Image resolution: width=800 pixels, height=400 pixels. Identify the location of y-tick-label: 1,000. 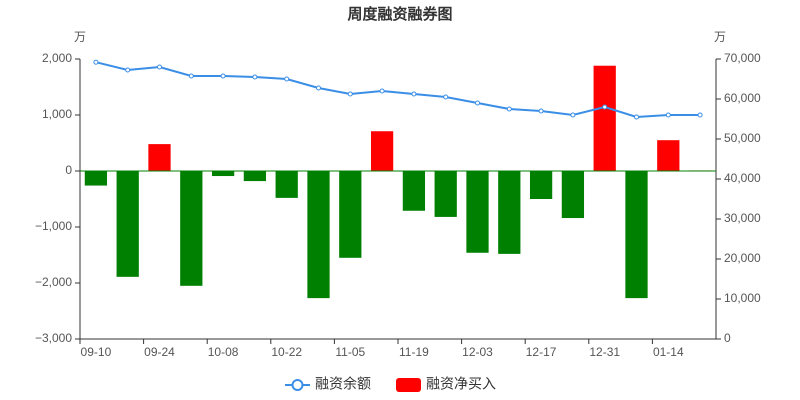
(57, 114).